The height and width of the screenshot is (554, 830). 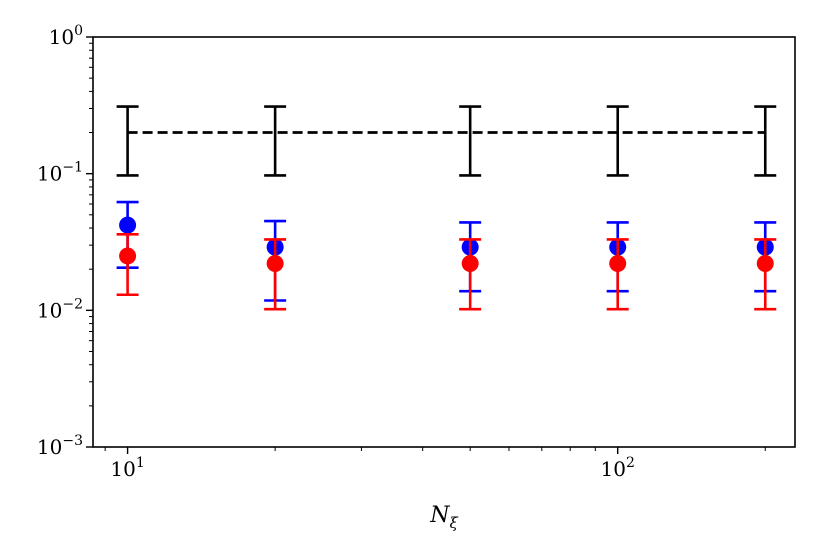 What do you see at coordinates (60, 446) in the screenshot?
I see `y-tick-label: 10⁻³` at bounding box center [60, 446].